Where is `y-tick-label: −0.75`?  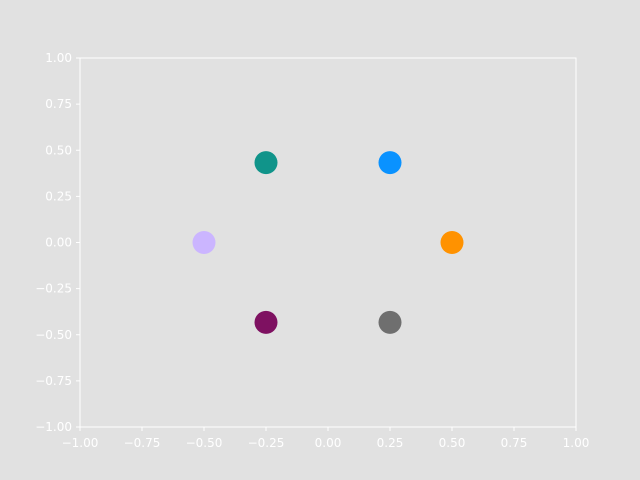
y-tick-label: −0.75 is located at coordinates (53, 381).